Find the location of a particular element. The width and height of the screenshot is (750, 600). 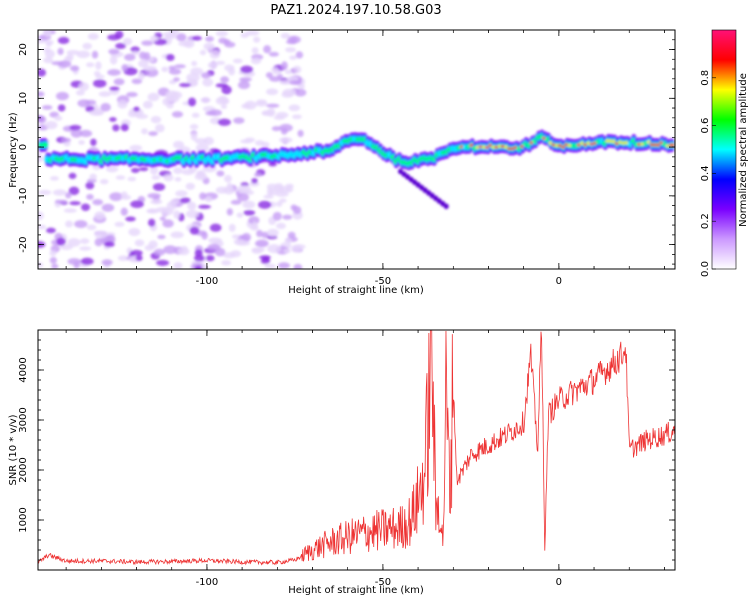

figure-title: PAZ1.2024.197.10.58.G03 is located at coordinates (355, 10).